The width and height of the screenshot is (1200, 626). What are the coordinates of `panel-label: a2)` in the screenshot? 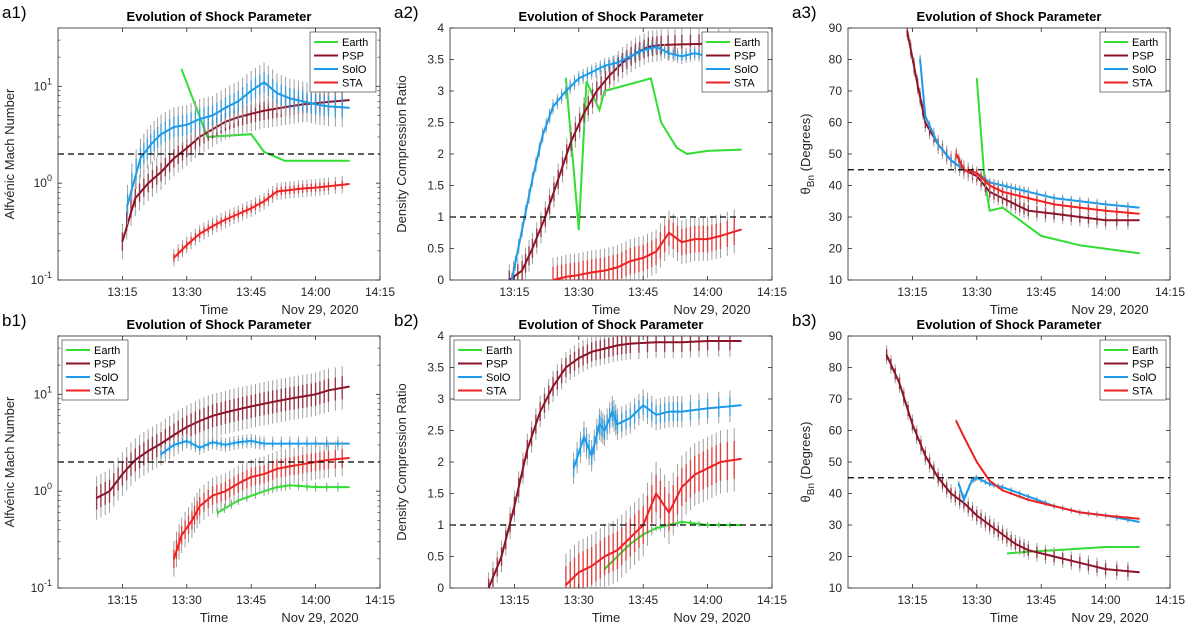 It's located at (406, 12).